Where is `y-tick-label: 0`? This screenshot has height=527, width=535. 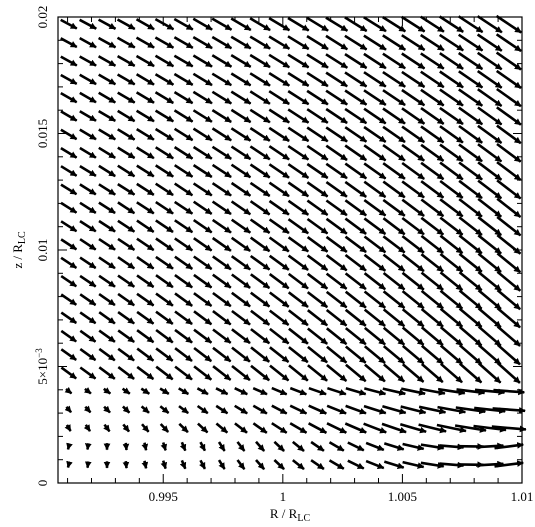
y-tick-label: 0 is located at coordinates (42, 483).